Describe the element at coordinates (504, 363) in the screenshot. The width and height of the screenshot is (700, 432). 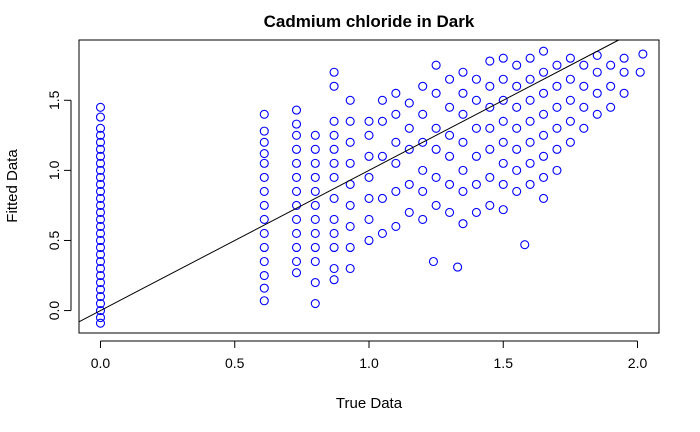
I see `x-tick-label: 1.5` at that location.